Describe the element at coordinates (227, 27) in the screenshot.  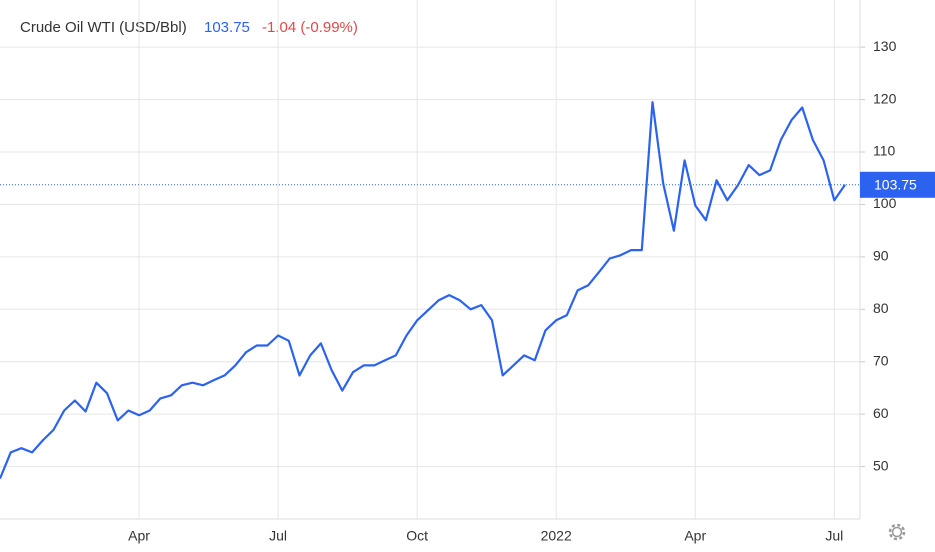
I see `last-value: 103.75` at that location.